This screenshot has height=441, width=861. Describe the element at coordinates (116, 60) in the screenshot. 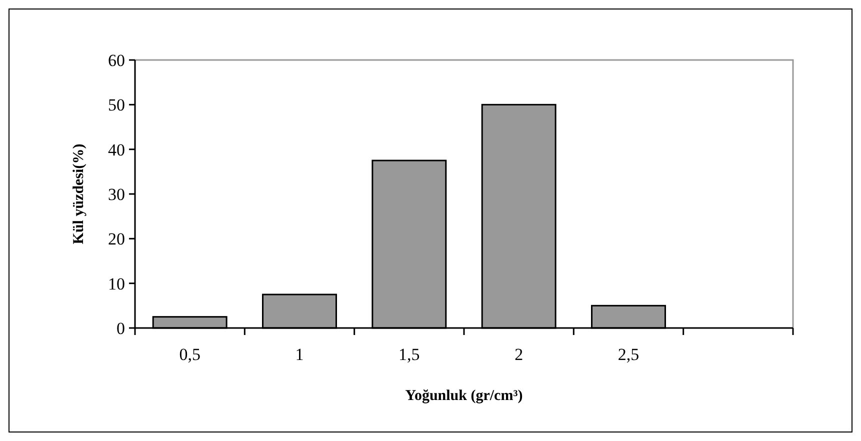

I see `y-tick-label: 60` at that location.